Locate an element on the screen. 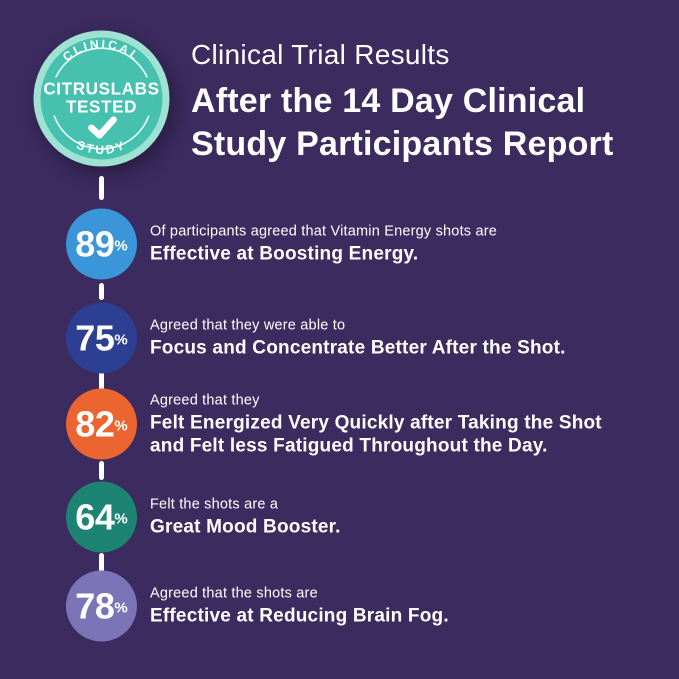  stat-circle: 89% is located at coordinates (101, 244).